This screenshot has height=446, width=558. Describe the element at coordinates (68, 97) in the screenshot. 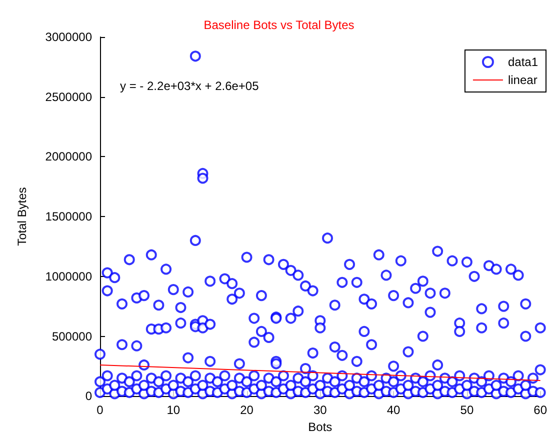

I see `y-tick-label: 2500000` at that location.